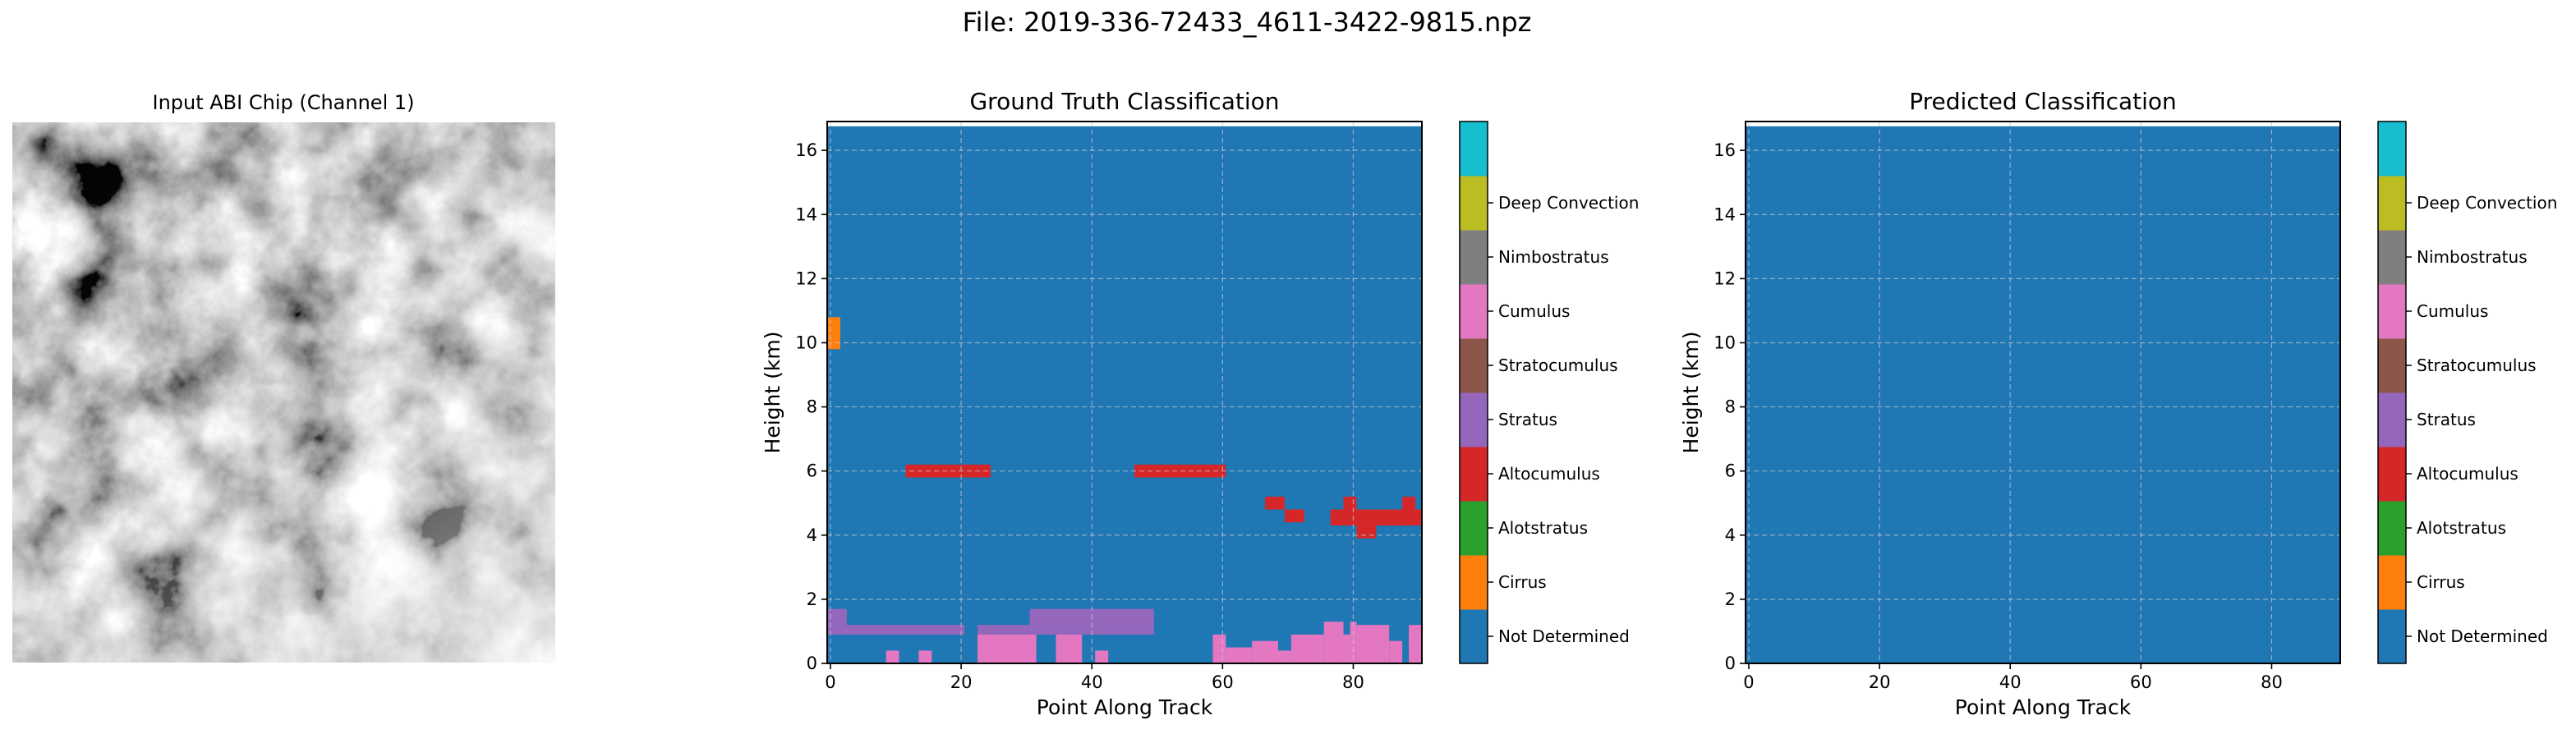 This screenshot has width=2576, height=734. Describe the element at coordinates (2467, 474) in the screenshot. I see `predicted-colorbar-label-altocumulus: Altocumulus` at that location.